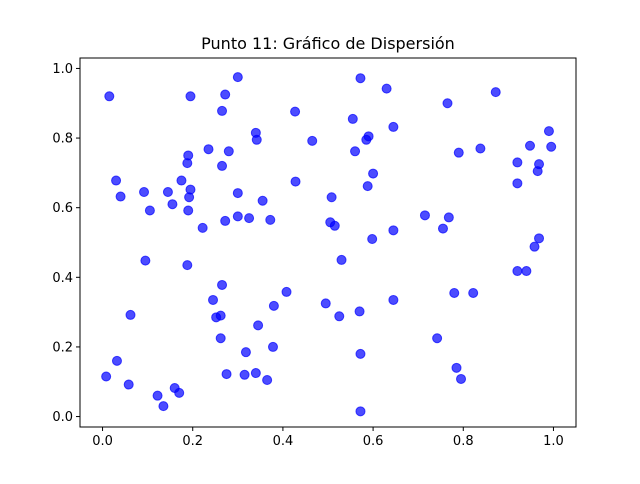  What do you see at coordinates (62, 278) in the screenshot?
I see `y-tick-label: 0.4` at bounding box center [62, 278].